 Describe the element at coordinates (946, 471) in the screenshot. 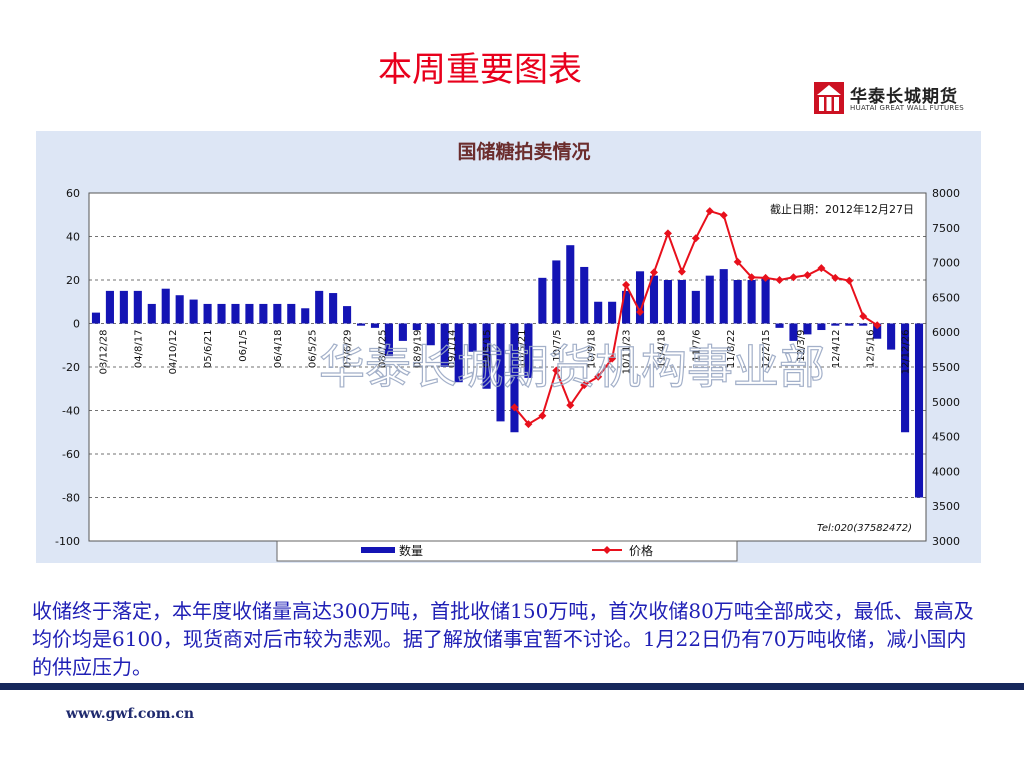

I see `y-right-tick-label: 4000` at that location.